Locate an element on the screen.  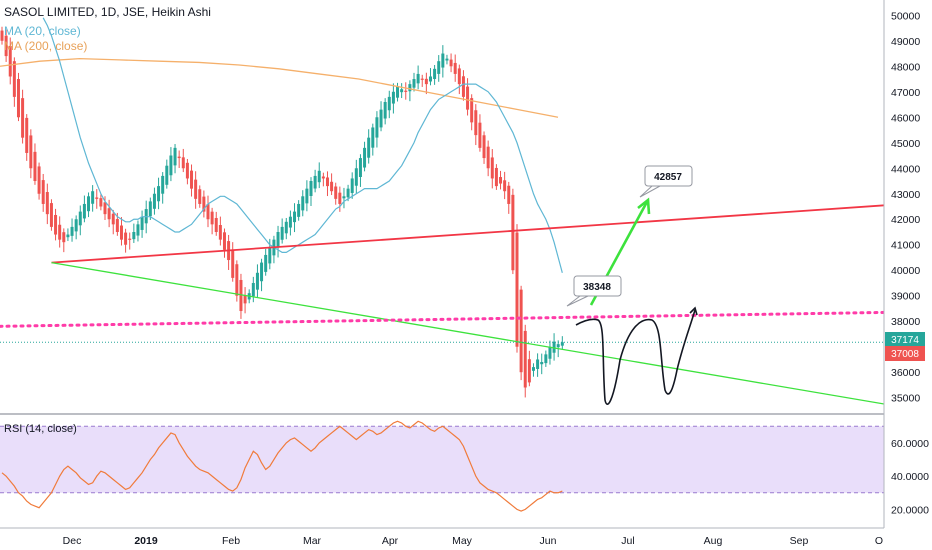
ma200-legend: MA (200, close) is located at coordinates (46, 46).